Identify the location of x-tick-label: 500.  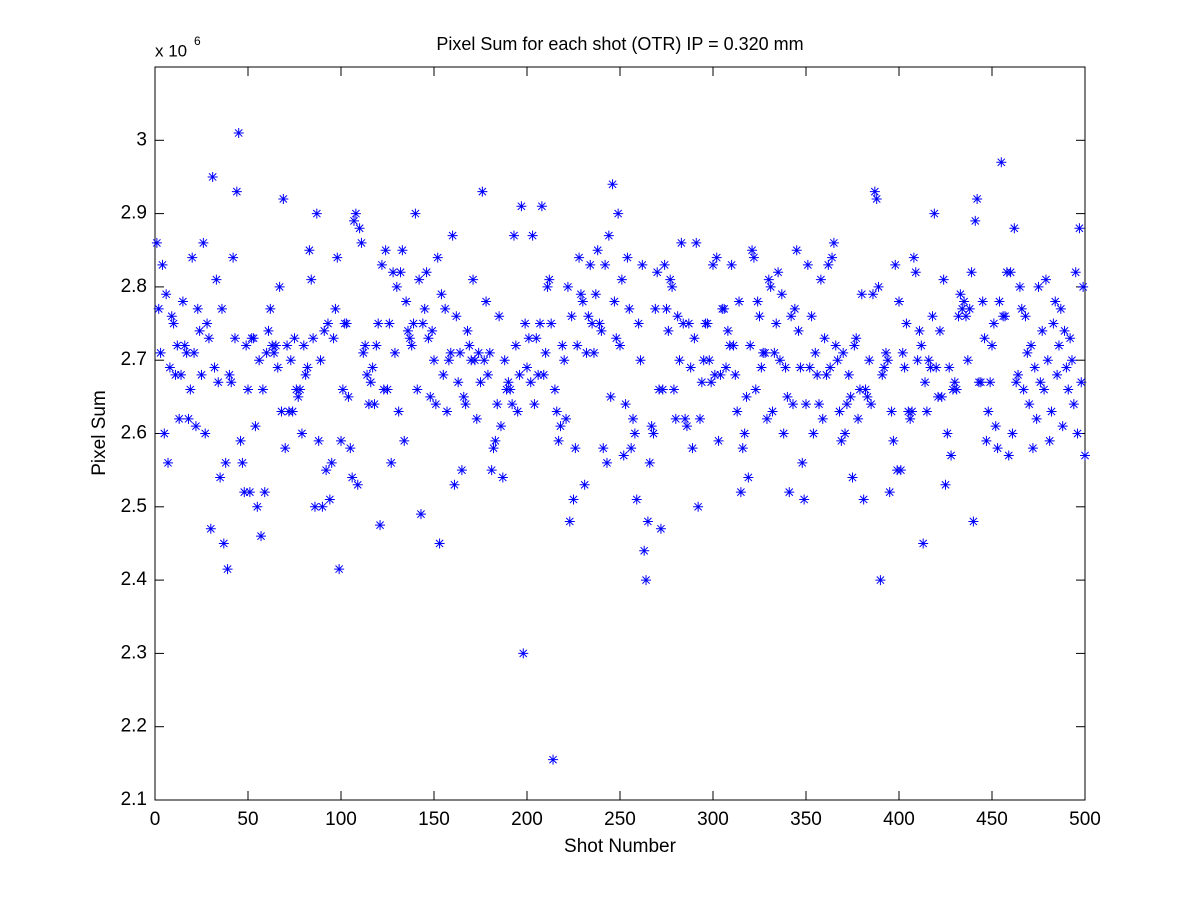
(1085, 819).